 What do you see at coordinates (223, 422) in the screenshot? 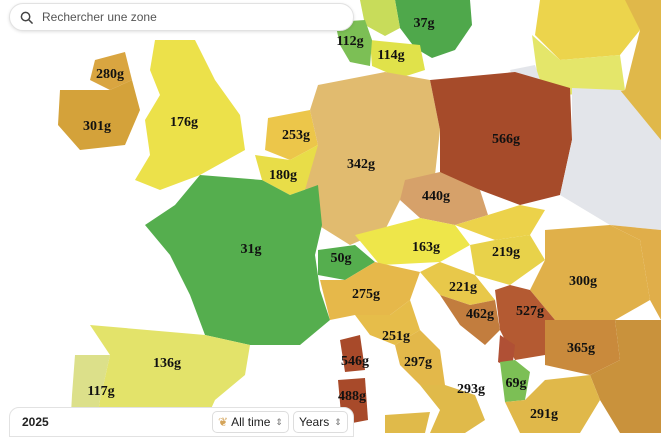
I see `leaf-icon: ❦` at bounding box center [223, 422].